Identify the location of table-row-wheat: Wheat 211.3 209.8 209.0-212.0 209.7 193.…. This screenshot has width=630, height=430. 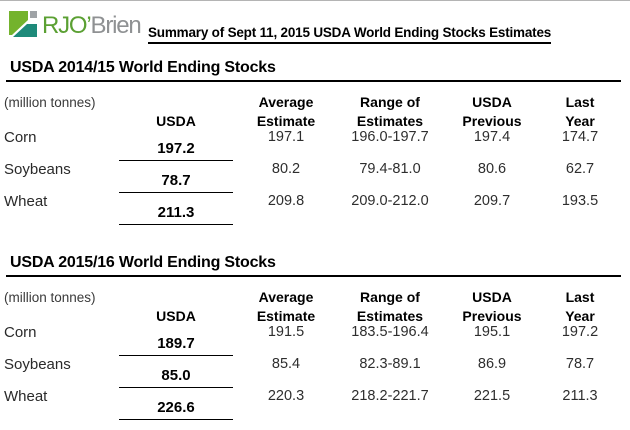
(312, 209).